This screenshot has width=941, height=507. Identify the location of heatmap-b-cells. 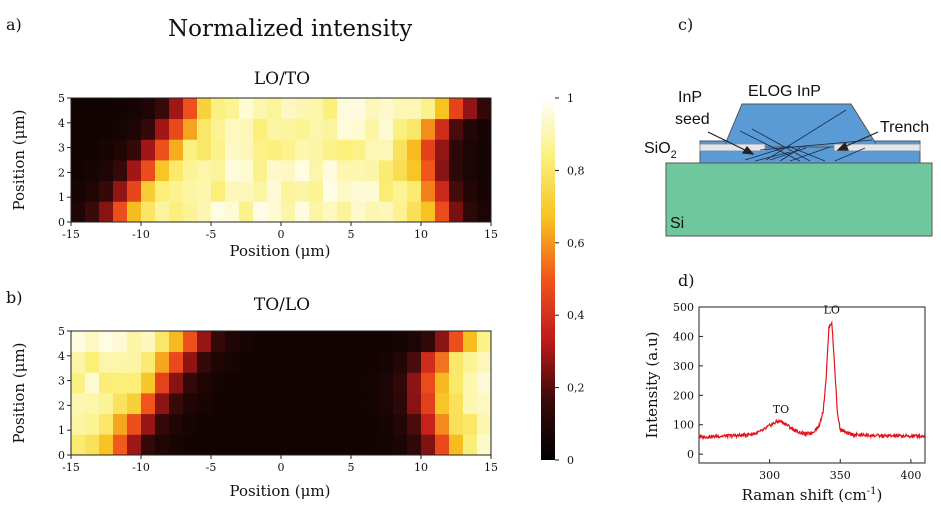
(281, 393).